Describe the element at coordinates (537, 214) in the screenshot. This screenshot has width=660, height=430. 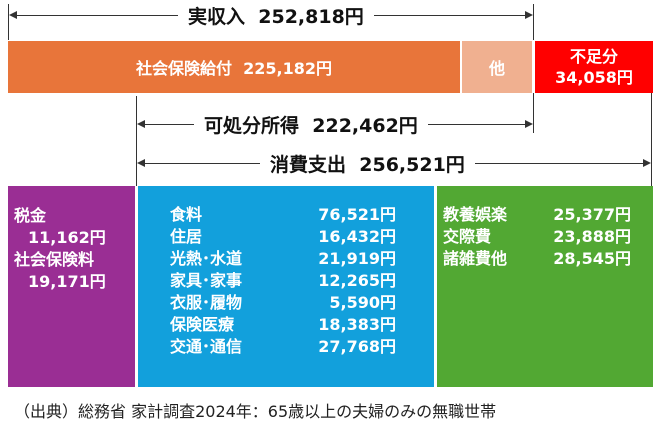
I see `list-item: 教養娯楽 25,377円` at that location.